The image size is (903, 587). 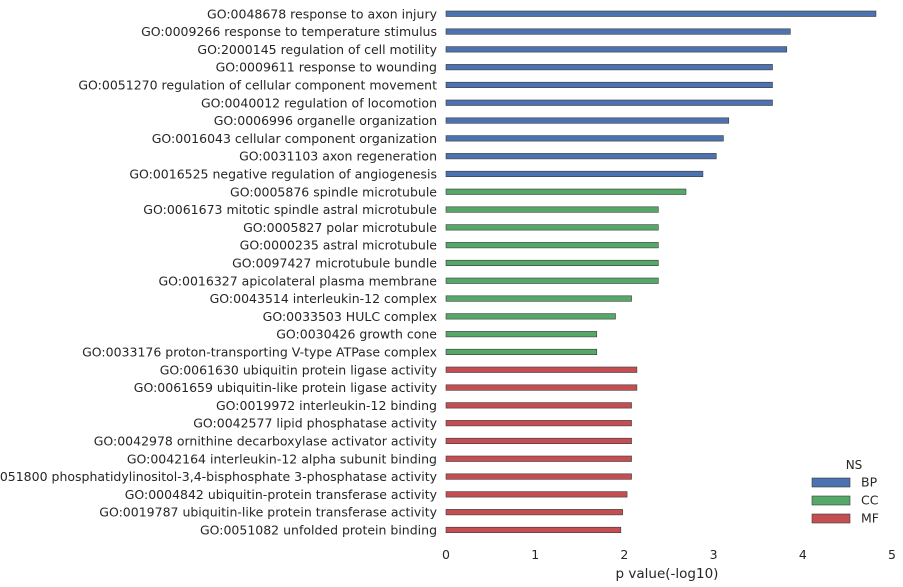 I want to click on x-tick-label: 1, so click(x=535, y=554).